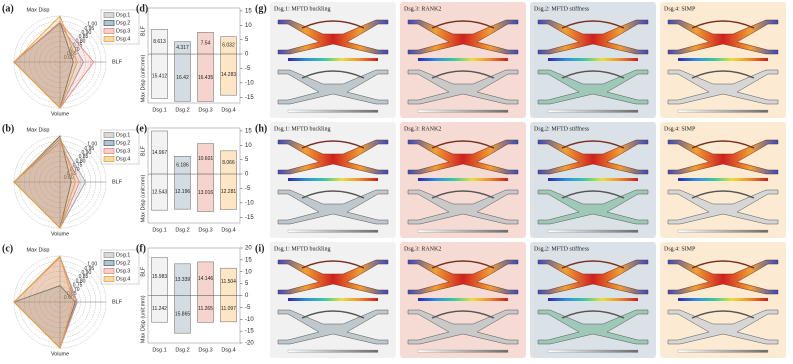  Describe the element at coordinates (45, 62) in the screenshot. I see `radar-polygon` at that location.